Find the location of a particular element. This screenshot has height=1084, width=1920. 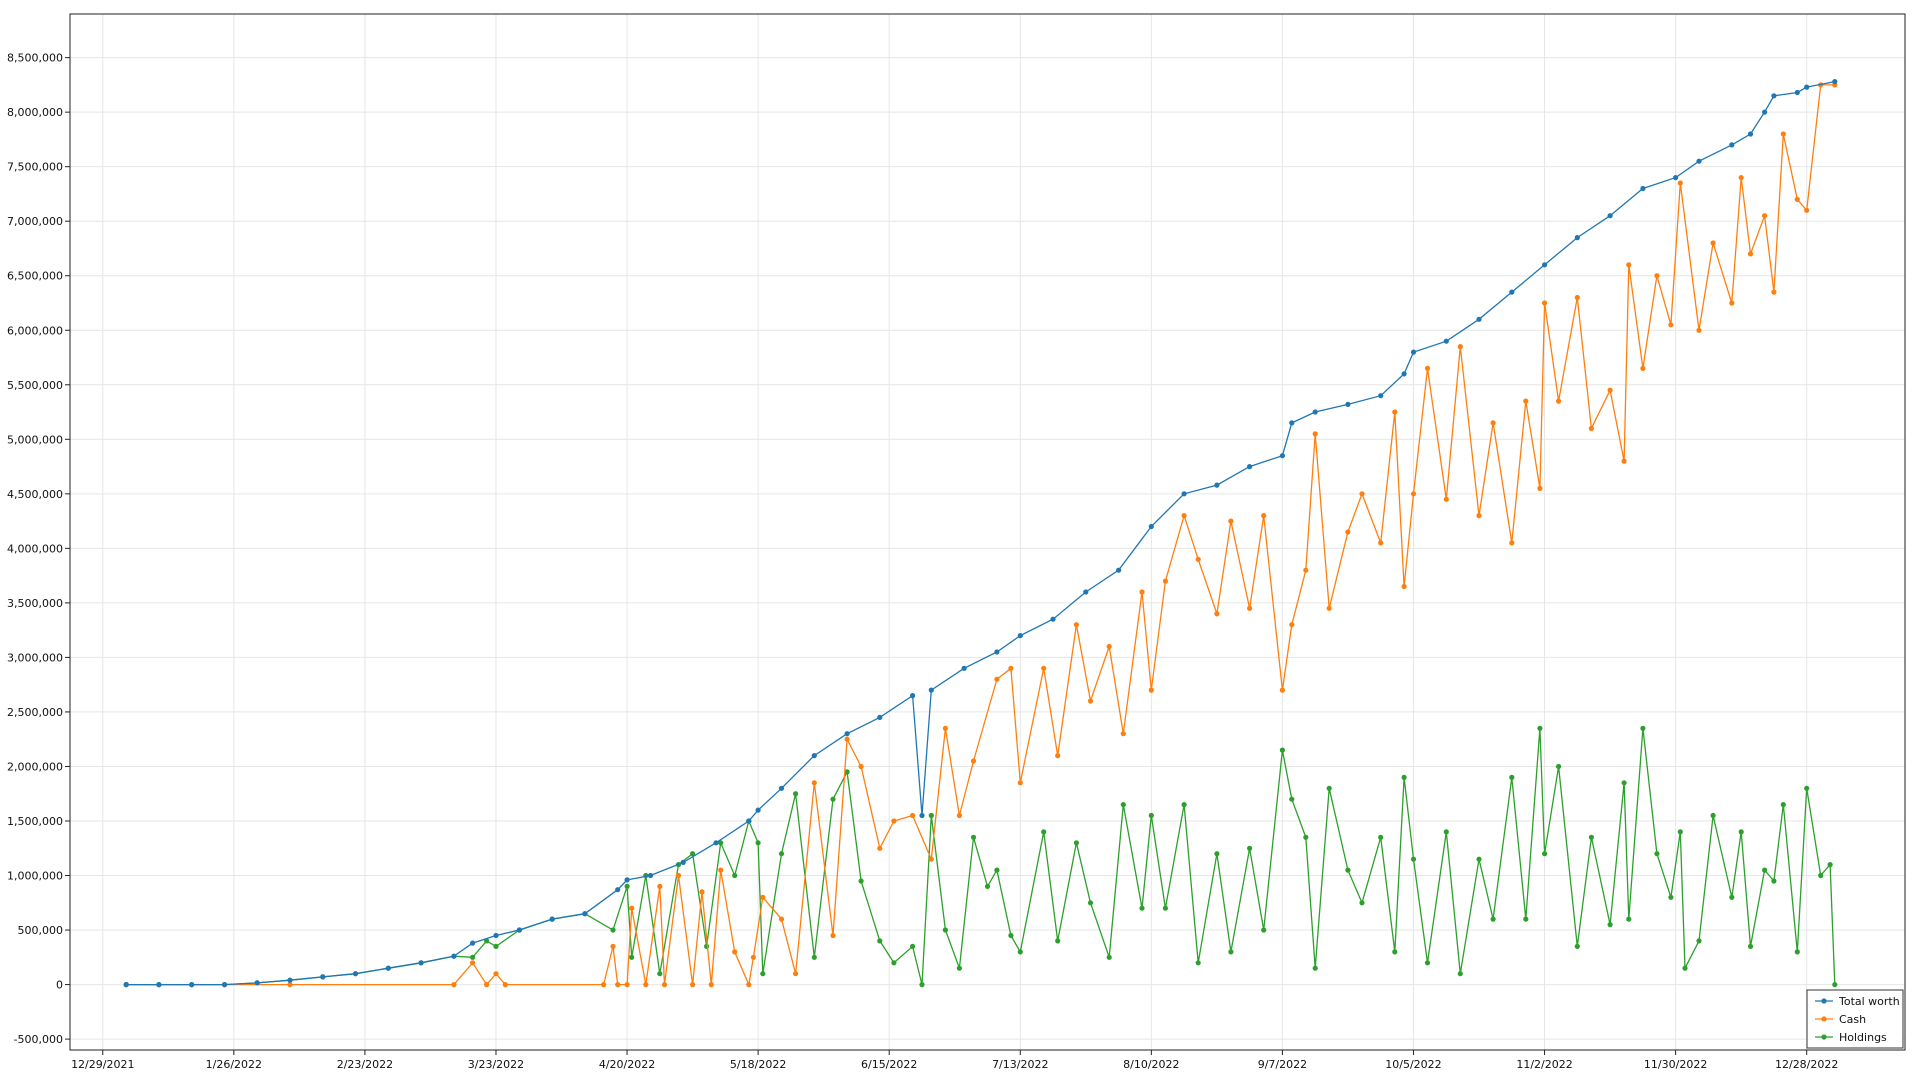

y-tick-label: 6,000,000 is located at coordinates (35, 330).